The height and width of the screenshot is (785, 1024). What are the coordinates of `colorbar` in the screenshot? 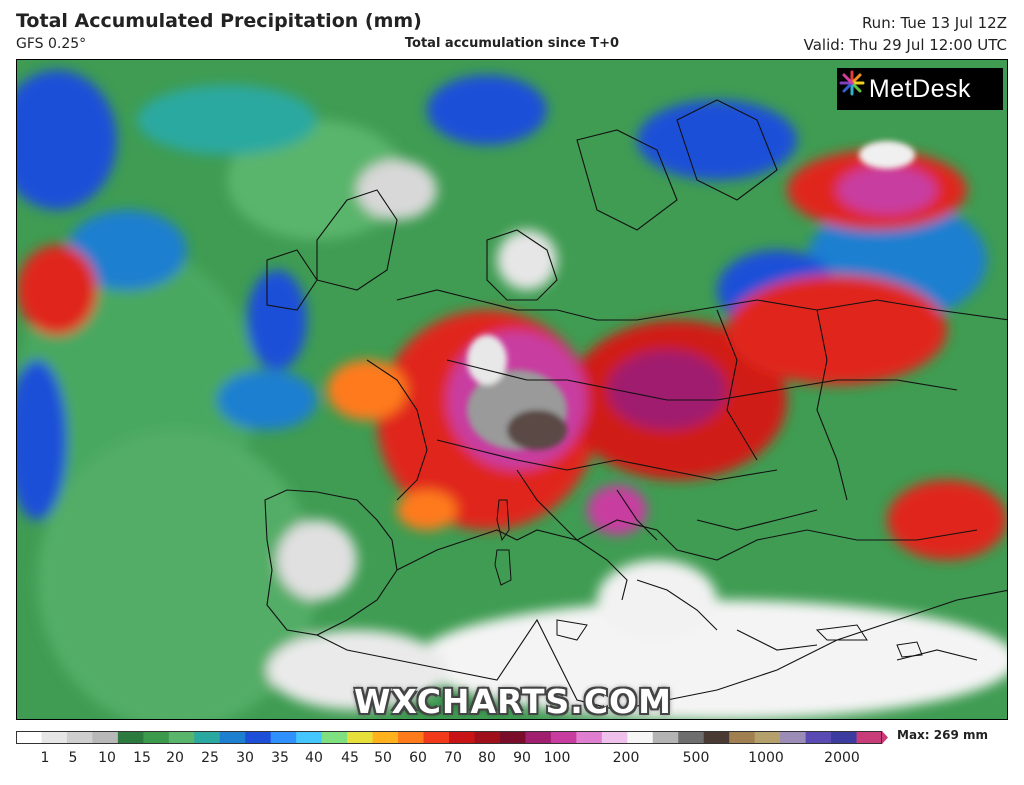 It's located at (452, 737).